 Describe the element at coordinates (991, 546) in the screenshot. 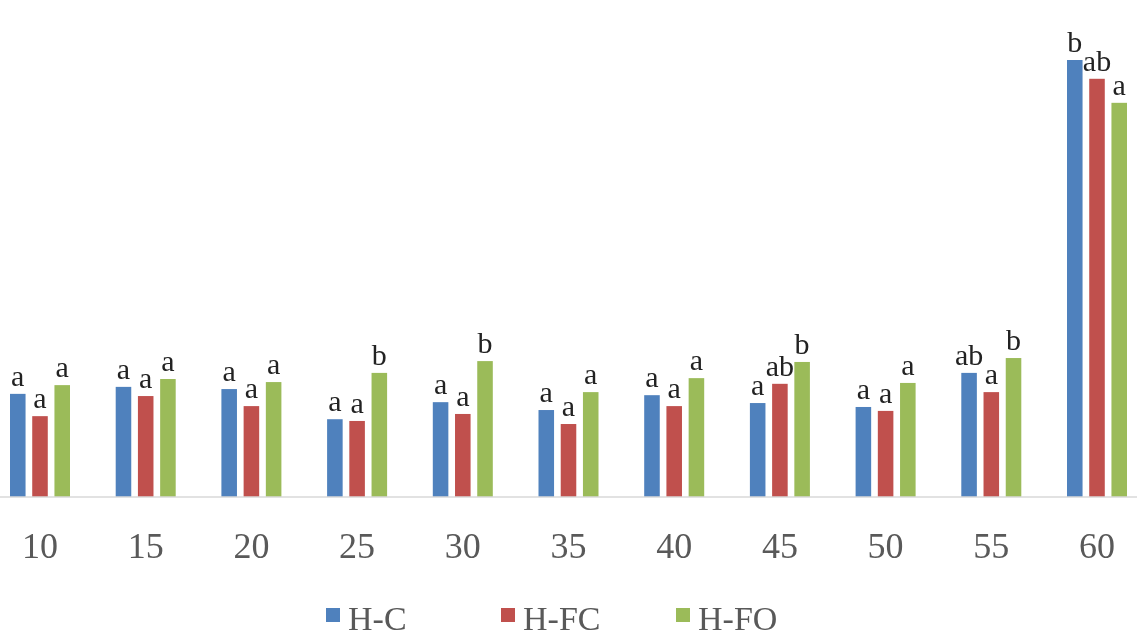

I see `x-tick-label: 55` at that location.